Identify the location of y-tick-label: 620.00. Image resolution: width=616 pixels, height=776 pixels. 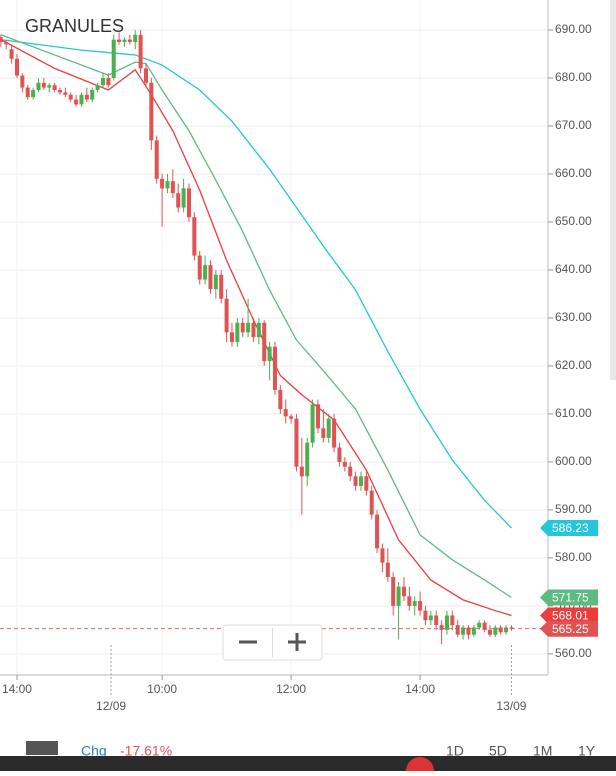
(573, 365).